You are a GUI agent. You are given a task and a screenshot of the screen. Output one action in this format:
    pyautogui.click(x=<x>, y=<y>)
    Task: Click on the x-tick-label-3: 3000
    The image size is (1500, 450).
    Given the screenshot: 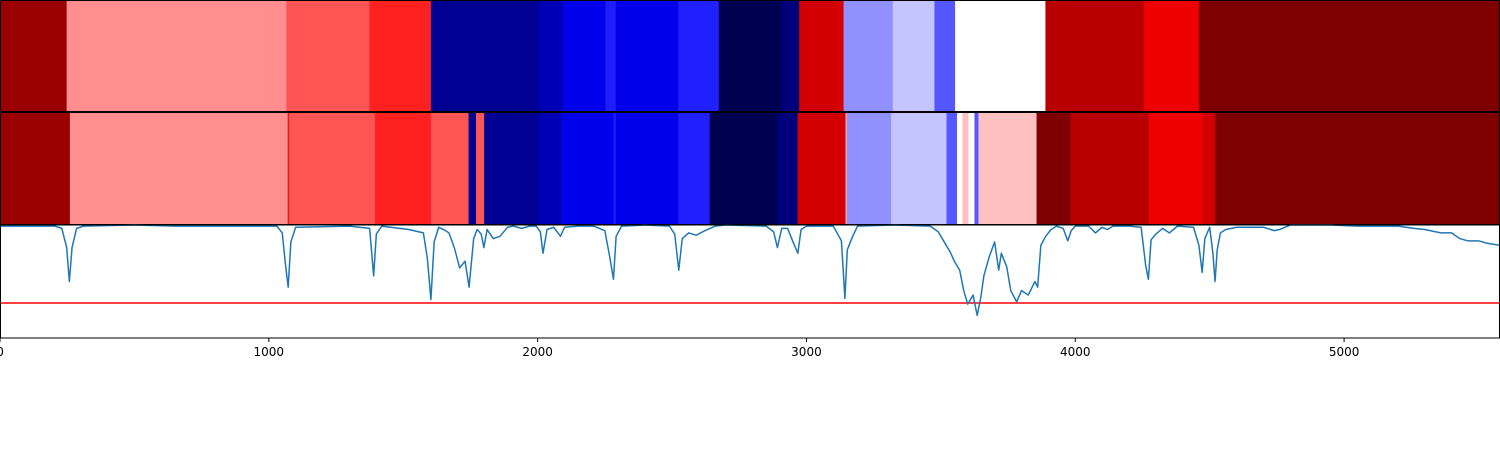 What is the action you would take?
    pyautogui.click(x=806, y=352)
    